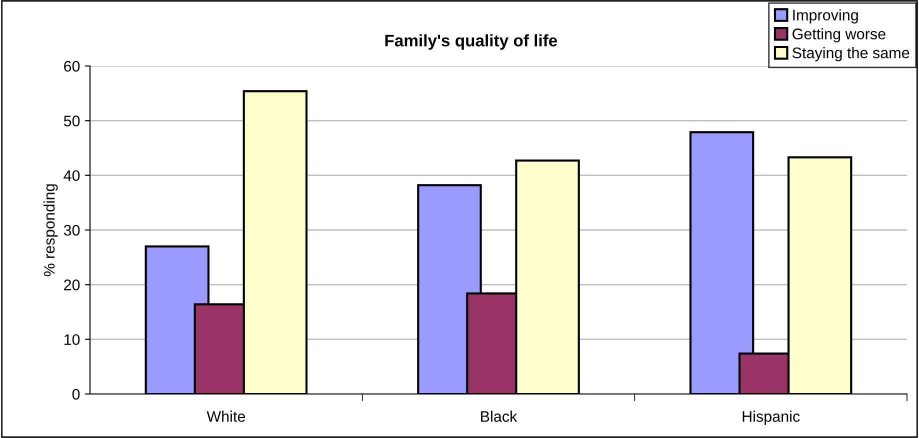 The height and width of the screenshot is (438, 919). Describe the element at coordinates (50, 230) in the screenshot. I see `y-axis-title: % responding` at that location.